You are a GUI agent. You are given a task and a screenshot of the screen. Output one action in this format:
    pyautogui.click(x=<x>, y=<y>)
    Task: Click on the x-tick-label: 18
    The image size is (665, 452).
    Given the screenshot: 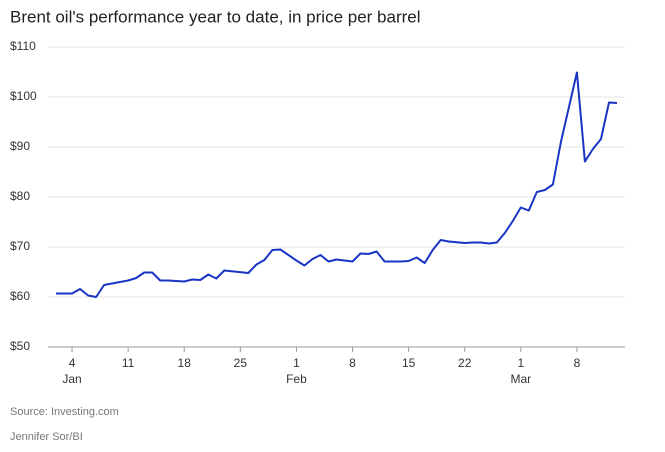 What is the action you would take?
    pyautogui.click(x=185, y=363)
    